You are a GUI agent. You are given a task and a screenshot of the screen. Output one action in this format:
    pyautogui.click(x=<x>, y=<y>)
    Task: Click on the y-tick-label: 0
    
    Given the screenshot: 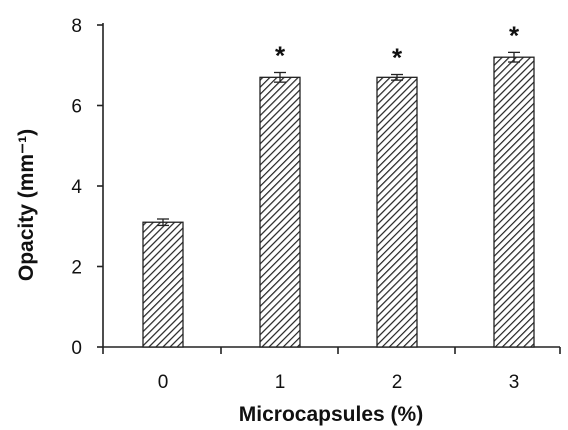 What is the action you would take?
    pyautogui.click(x=76, y=348)
    